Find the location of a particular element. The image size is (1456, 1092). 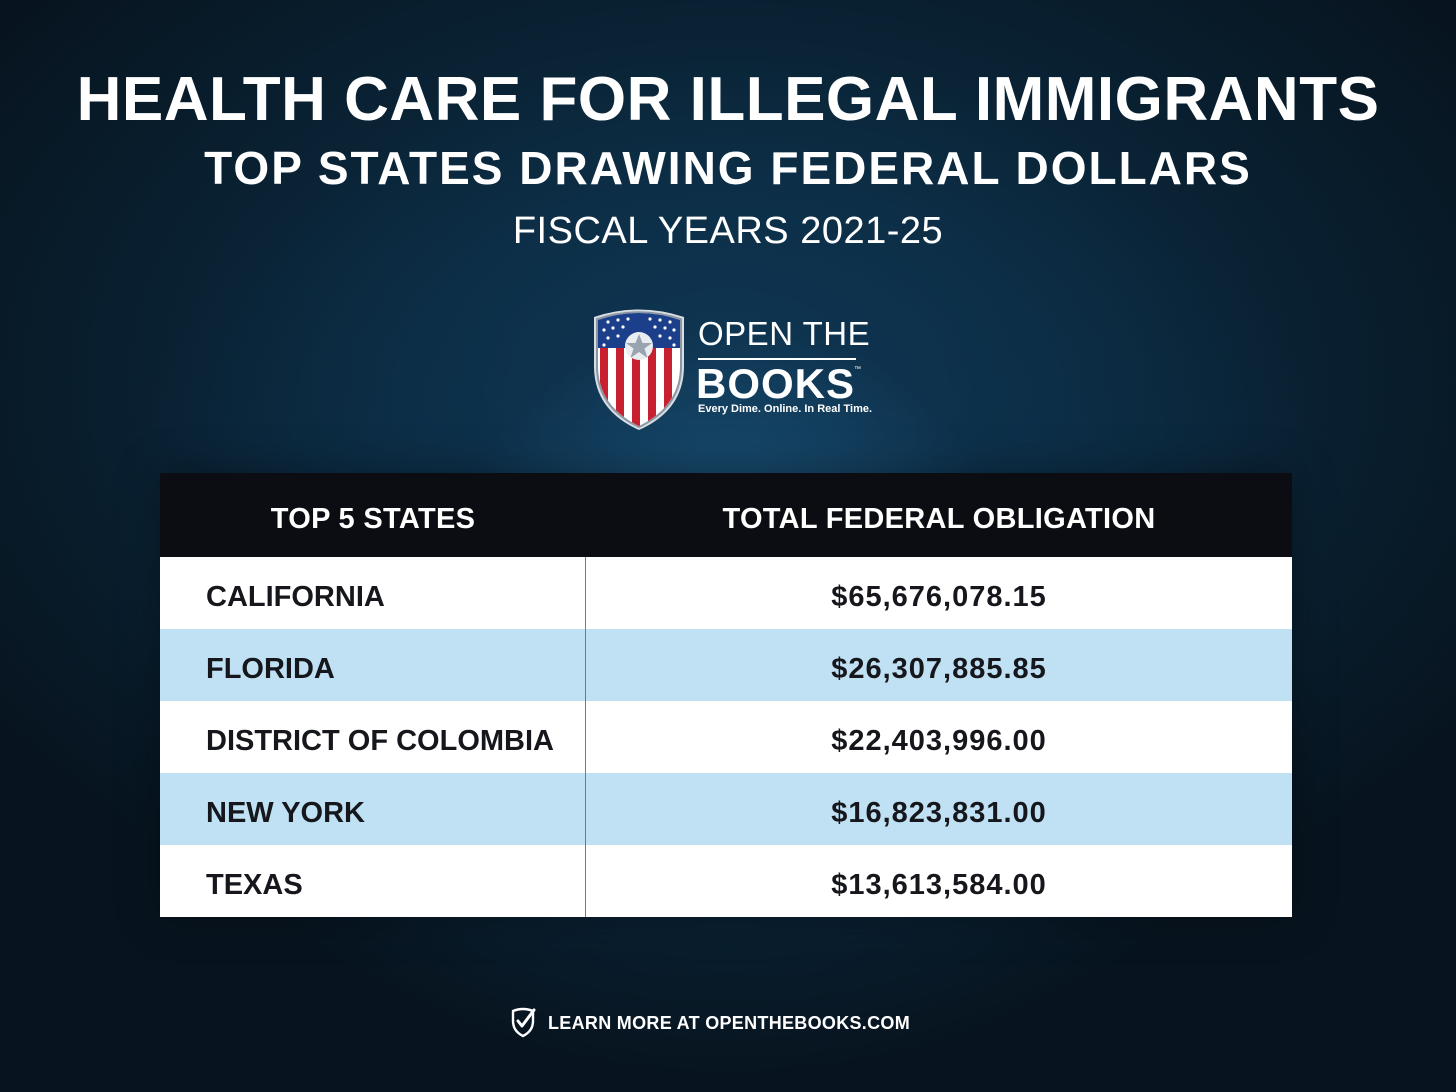

logo-trademark: ™ is located at coordinates (857, 369).